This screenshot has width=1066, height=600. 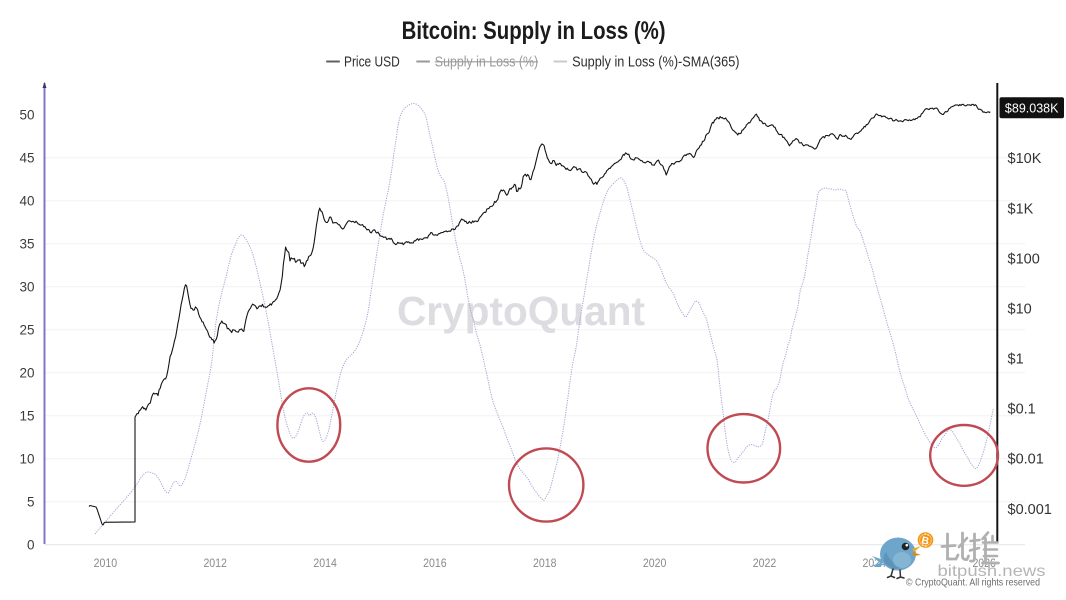 What do you see at coordinates (545, 563) in the screenshot?
I see `svg-text: 2018` at bounding box center [545, 563].